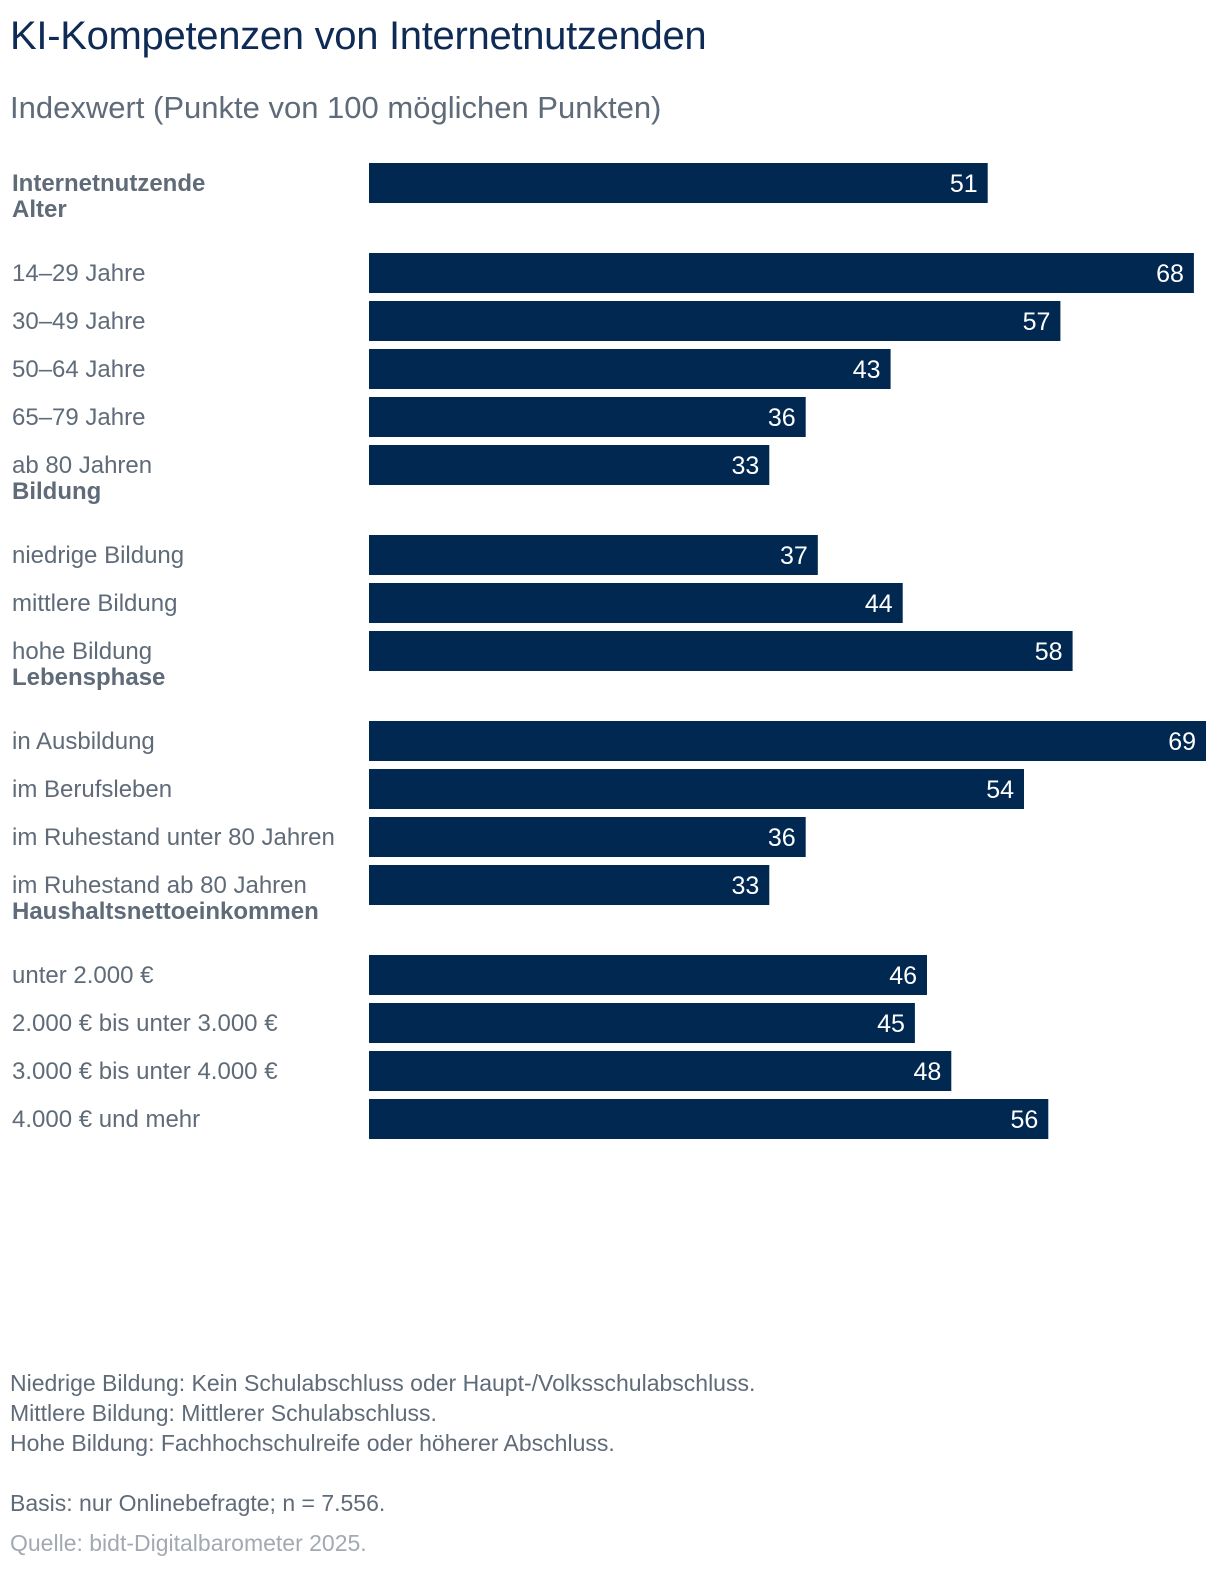 This screenshot has width=1220, height=1570. What do you see at coordinates (145, 1023) in the screenshot?
I see `category-label: 2.000 € bis unter 3.000 €` at bounding box center [145, 1023].